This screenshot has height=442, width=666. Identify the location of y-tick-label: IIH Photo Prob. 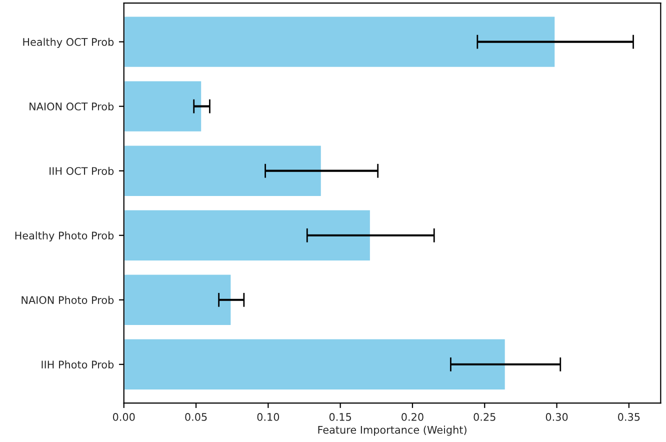
(78, 364).